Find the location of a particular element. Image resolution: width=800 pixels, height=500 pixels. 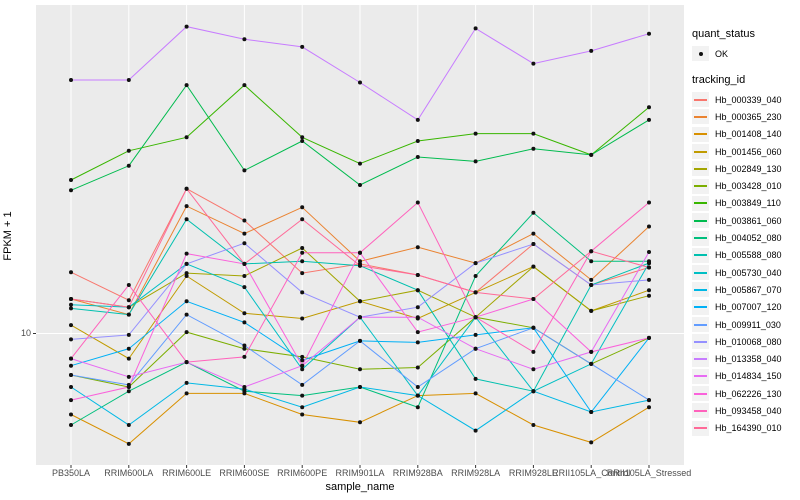

y-axis-tick-label: 10 is located at coordinates (25, 333).